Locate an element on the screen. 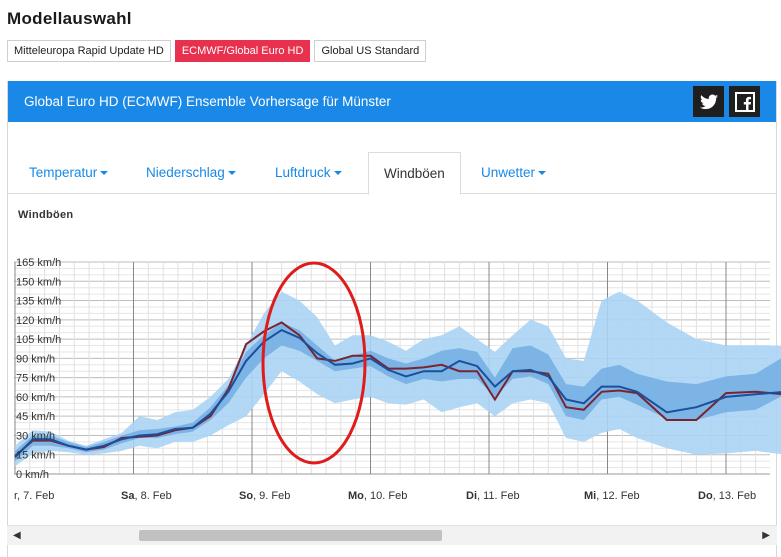  model-button-ecmwf: ECMWF/Global Euro HD is located at coordinates (242, 51).